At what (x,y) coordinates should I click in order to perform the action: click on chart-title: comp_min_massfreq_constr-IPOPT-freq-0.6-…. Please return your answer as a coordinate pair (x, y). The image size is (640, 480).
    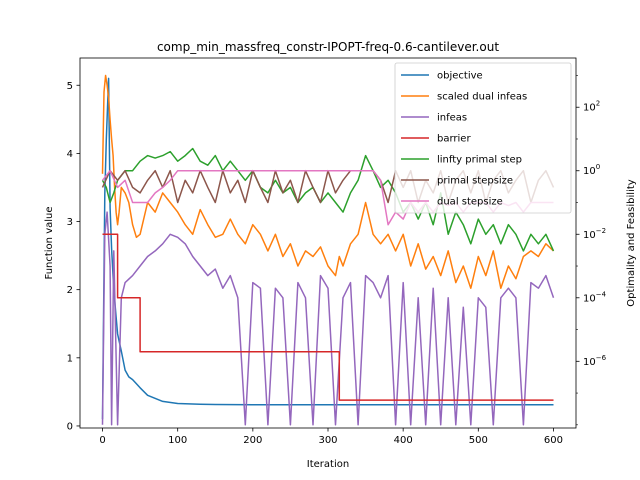
    Looking at the image, I should click on (328, 47).